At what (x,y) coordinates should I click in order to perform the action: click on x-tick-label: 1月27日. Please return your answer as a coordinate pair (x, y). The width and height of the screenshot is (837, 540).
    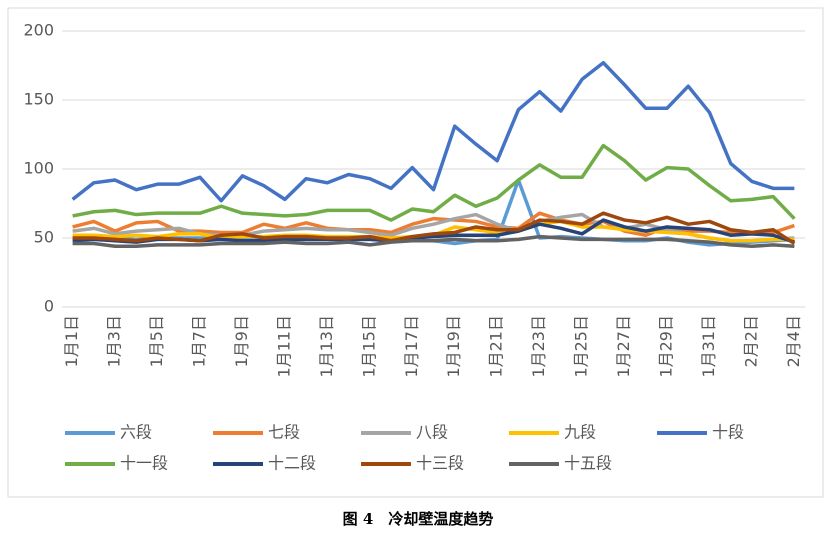
    Looking at the image, I should click on (623, 346).